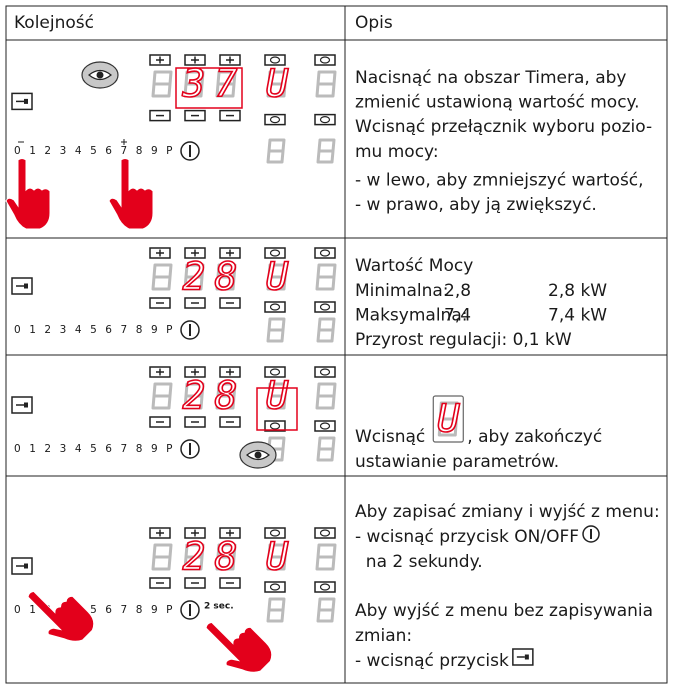 This screenshot has width=675, height=689. Describe the element at coordinates (503, 127) in the screenshot. I see `description-line: Wcisnąć przełącznik wyboru pozio-` at that location.